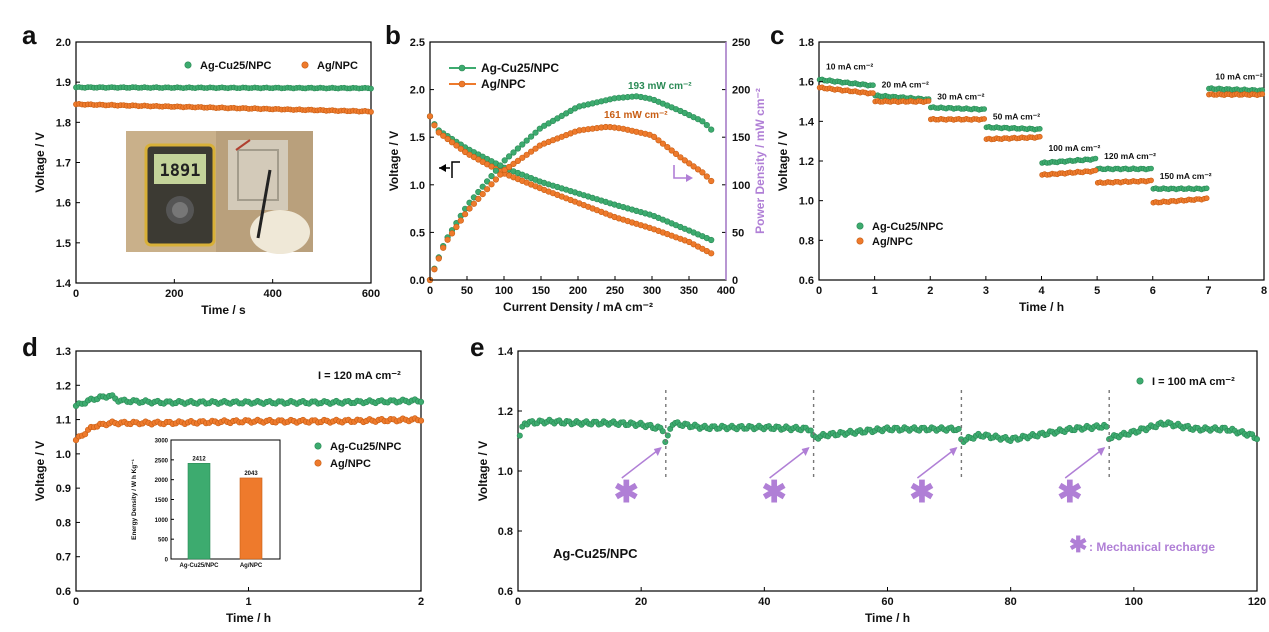 The height and width of the screenshot is (632, 1269). Describe the element at coordinates (1264, 291) in the screenshot. I see `x-tick-label: 8` at that location.